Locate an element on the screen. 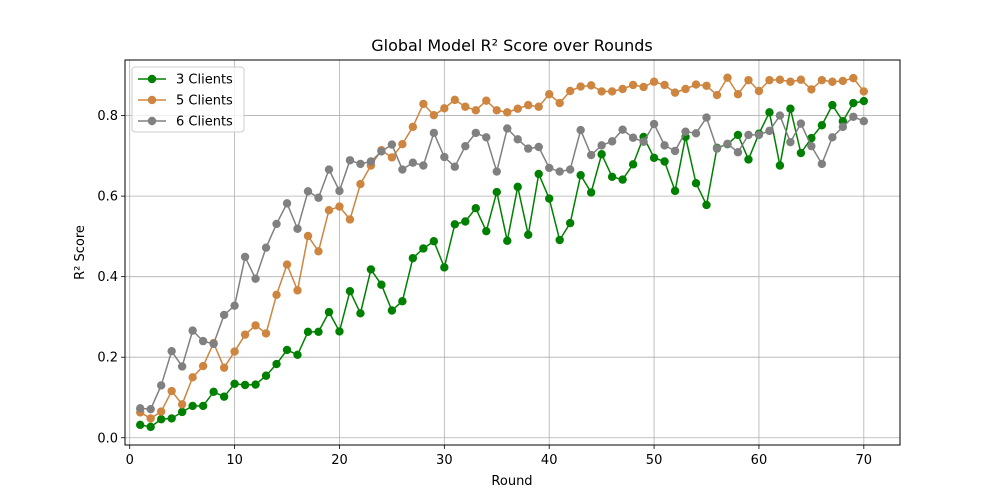 This screenshot has height=500, width=1000. legend-label: 3 Clients is located at coordinates (204, 80).